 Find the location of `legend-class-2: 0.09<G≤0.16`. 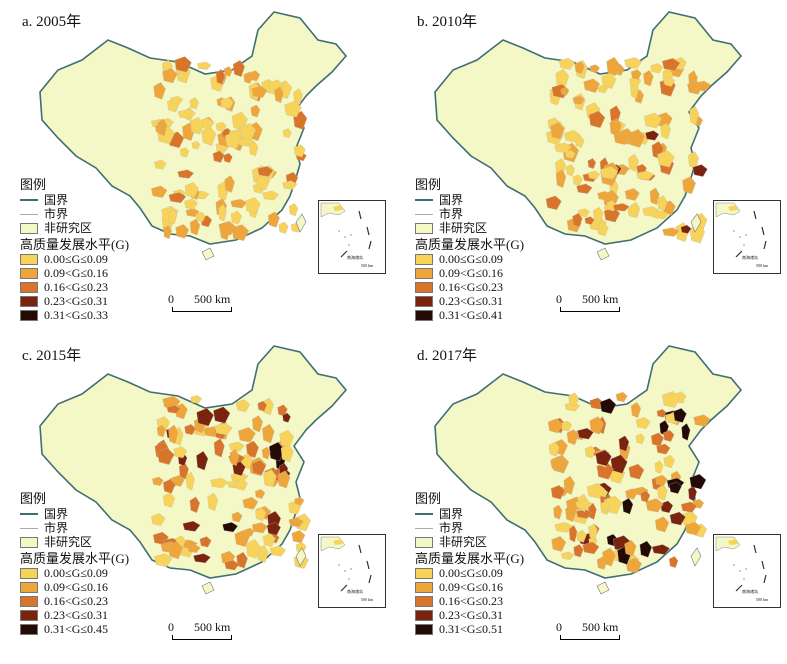

legend-class-2: 0.09<G≤0.16 is located at coordinates (471, 273).